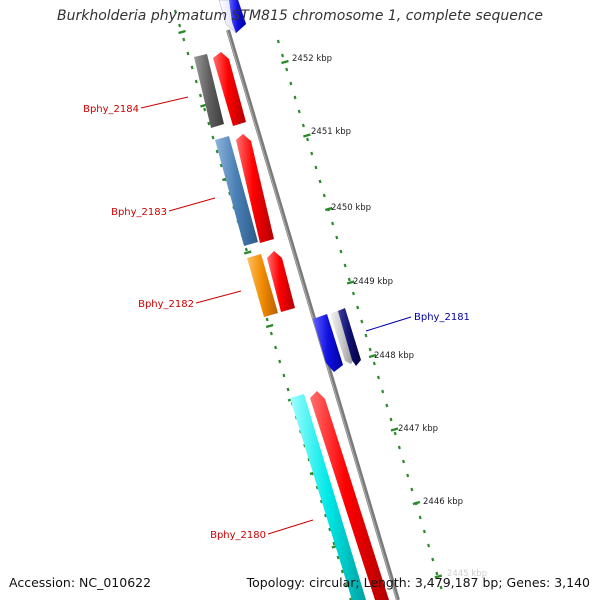 The width and height of the screenshot is (600, 604). What do you see at coordinates (111, 109) in the screenshot?
I see `gene-label-bphy-2184: Bphy_2184` at bounding box center [111, 109].